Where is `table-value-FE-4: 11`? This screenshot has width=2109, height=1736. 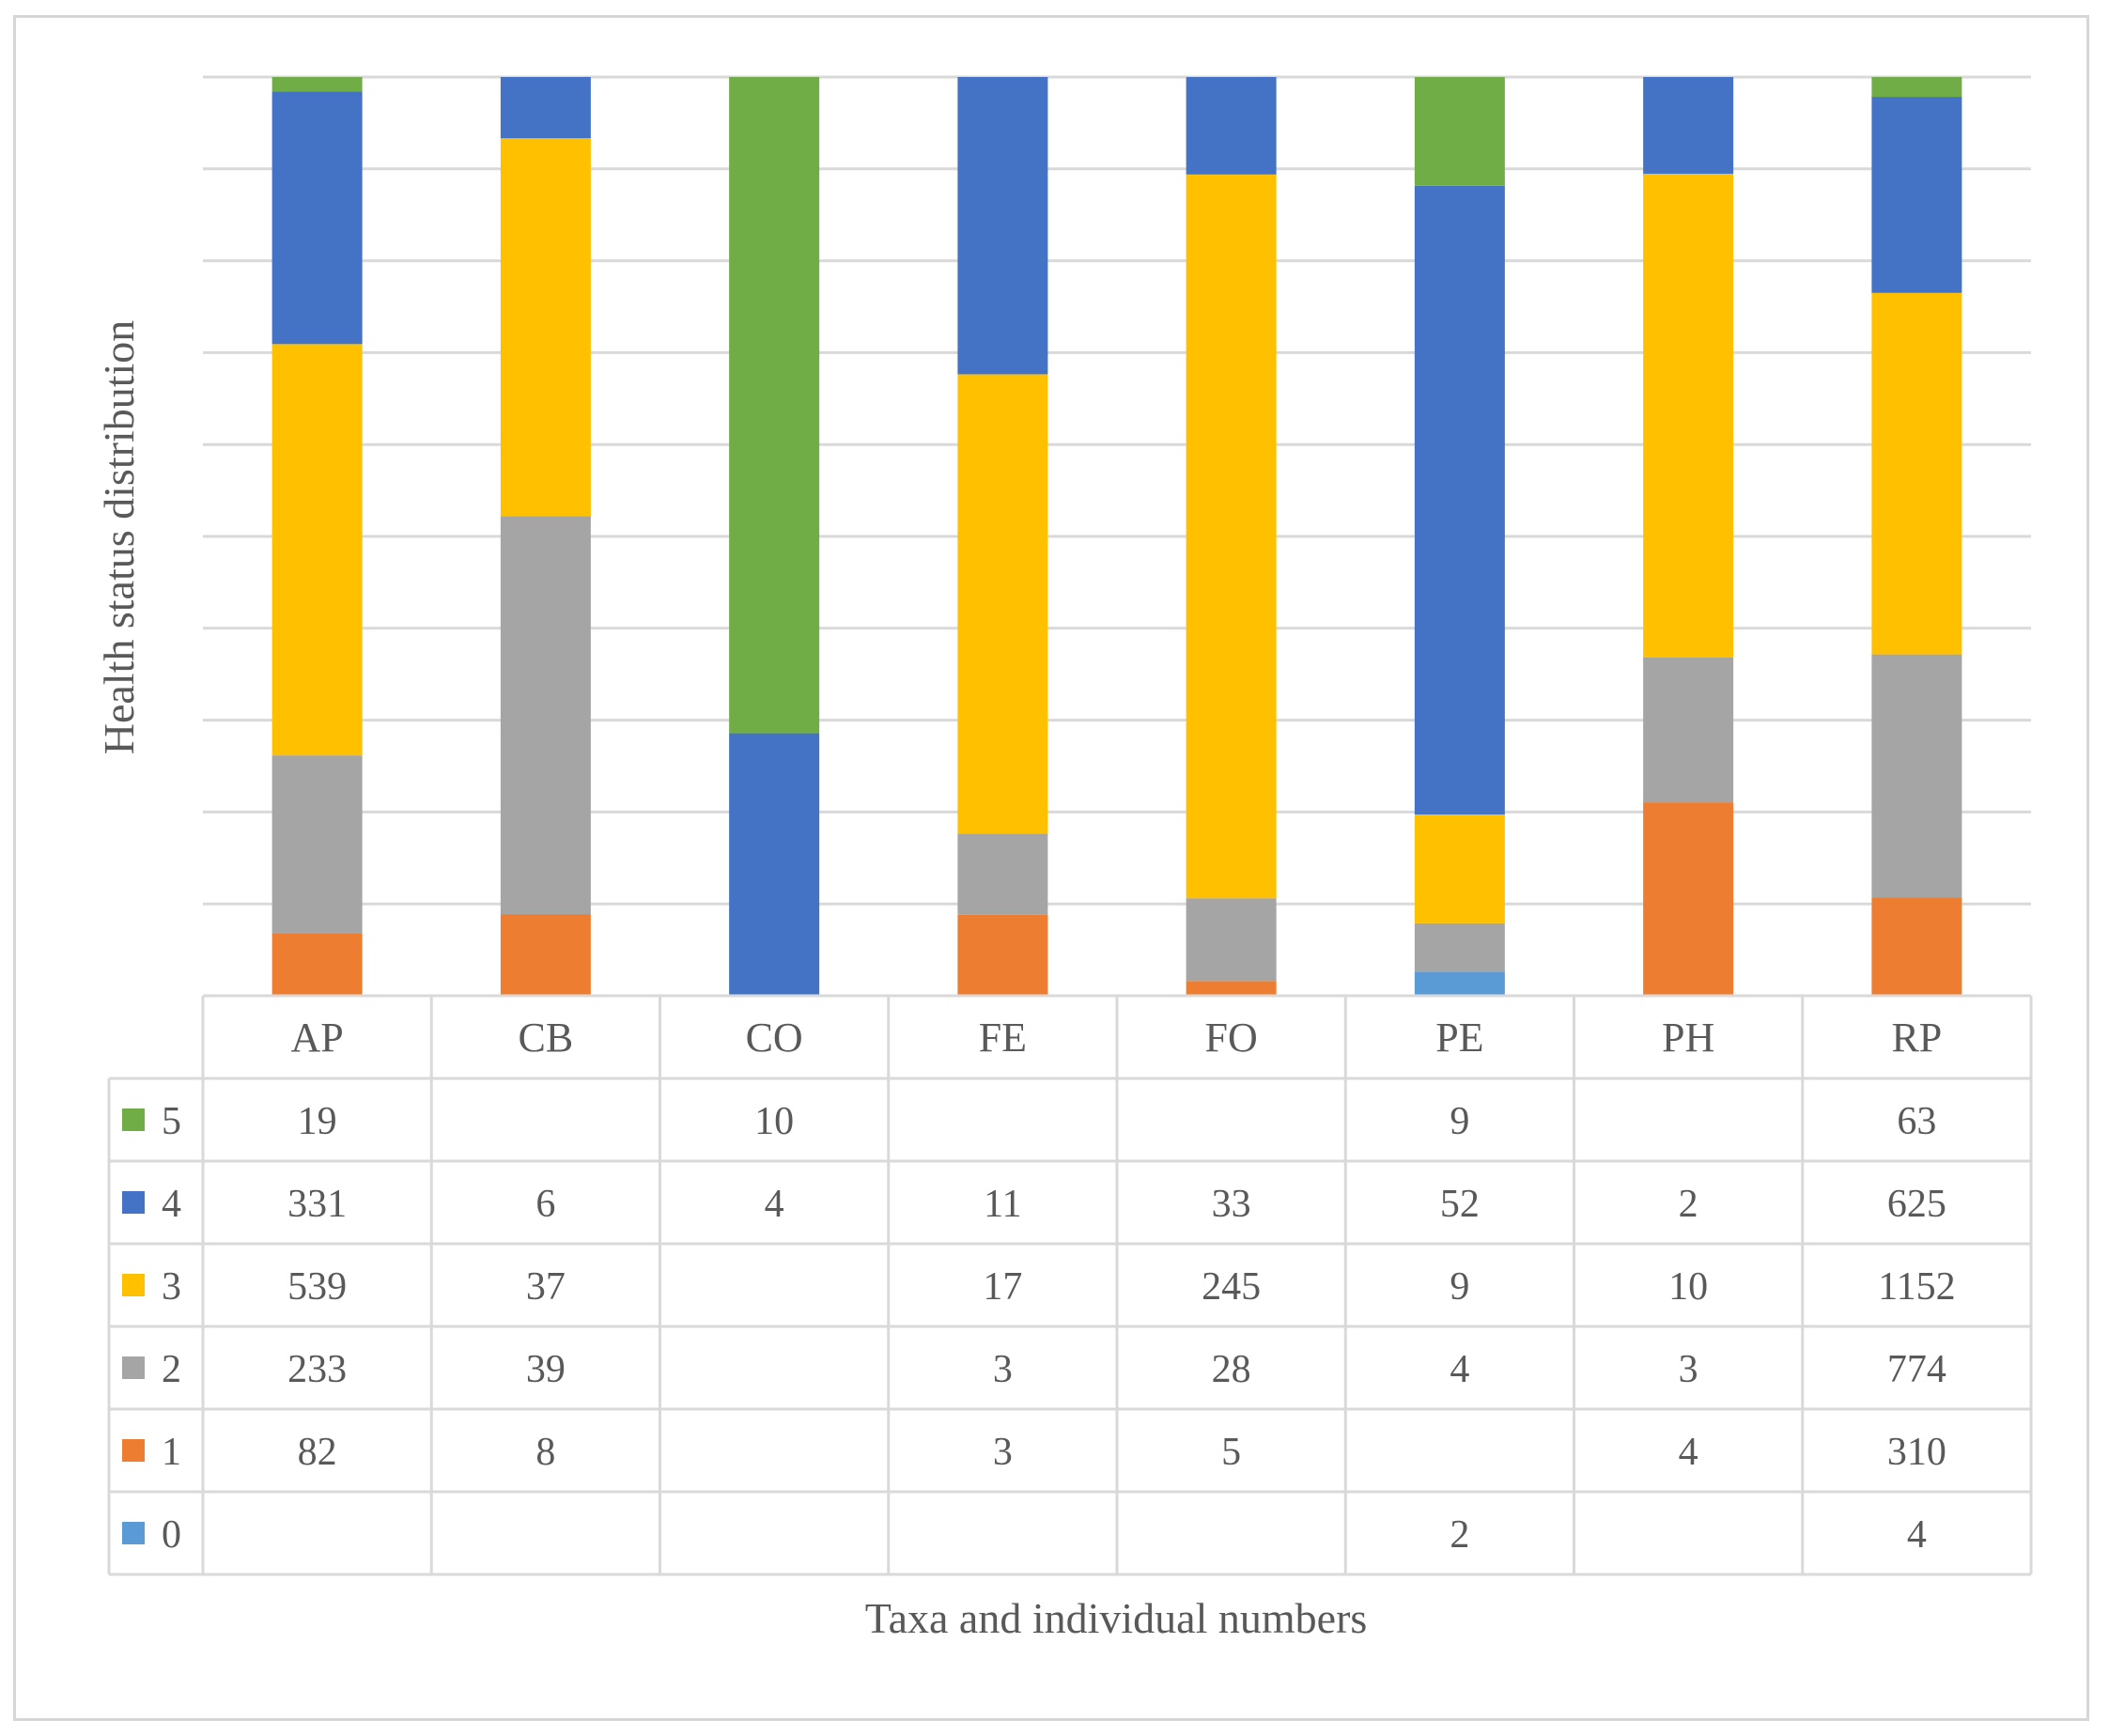 table-value-FE-4: 11 is located at coordinates (1002, 1204).